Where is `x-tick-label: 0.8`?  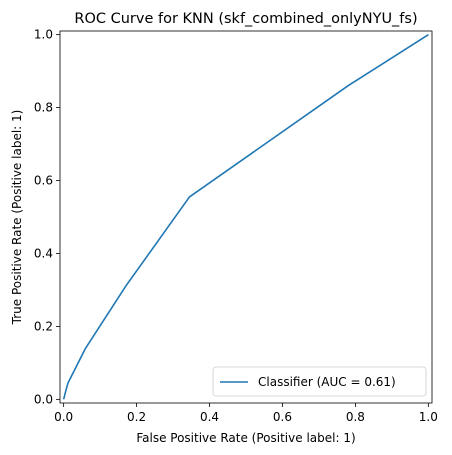
x-tick-label: 0.8 is located at coordinates (355, 417).